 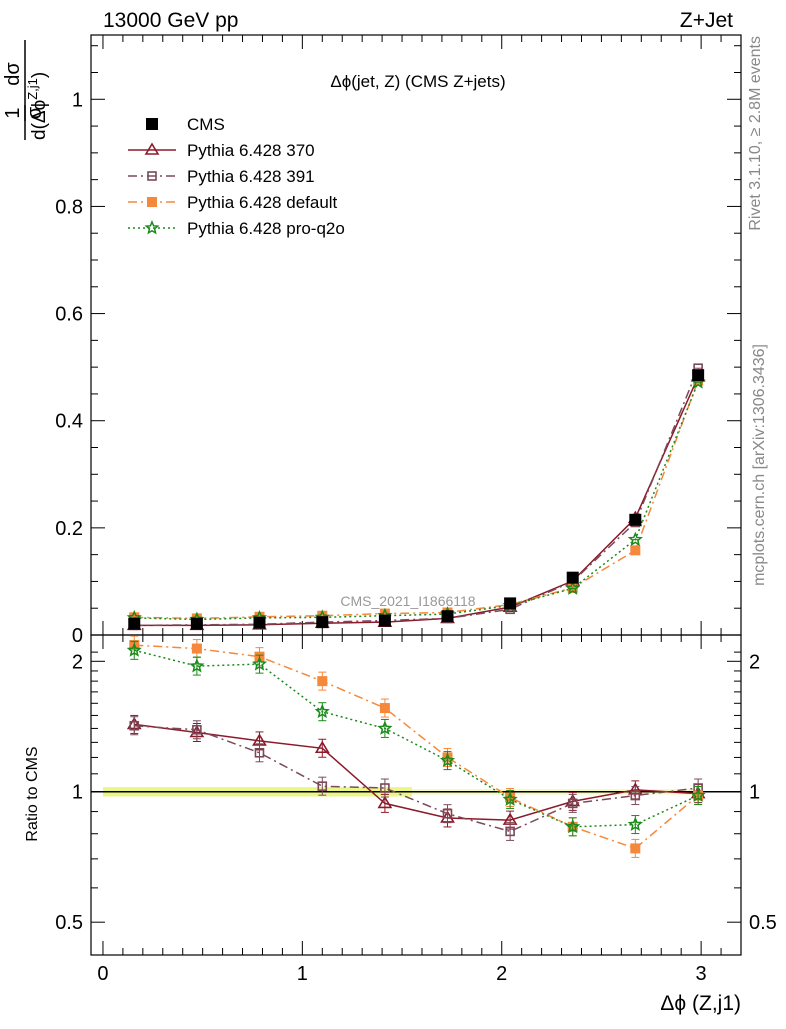 I want to click on legend-entry-pdefault: Pythia 6.428 default, so click(x=233, y=202).